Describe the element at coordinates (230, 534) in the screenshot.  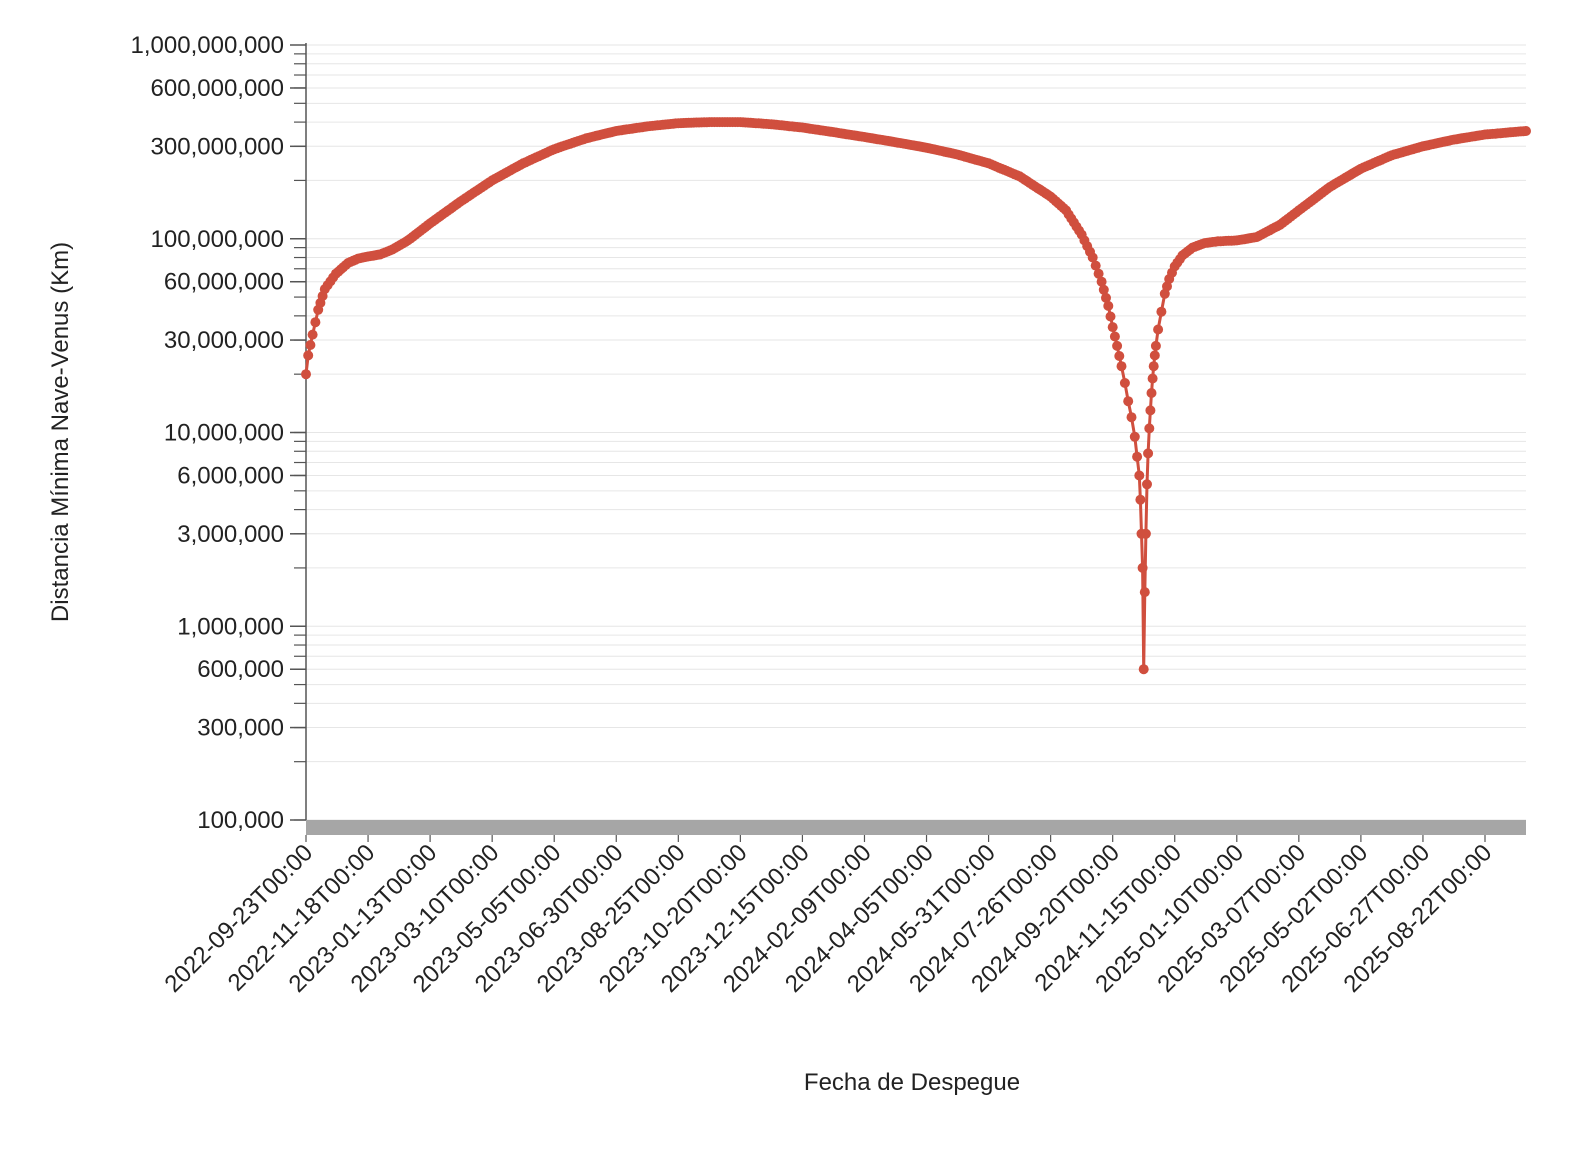
I see `y-tick-label: 3,000,000` at that location.